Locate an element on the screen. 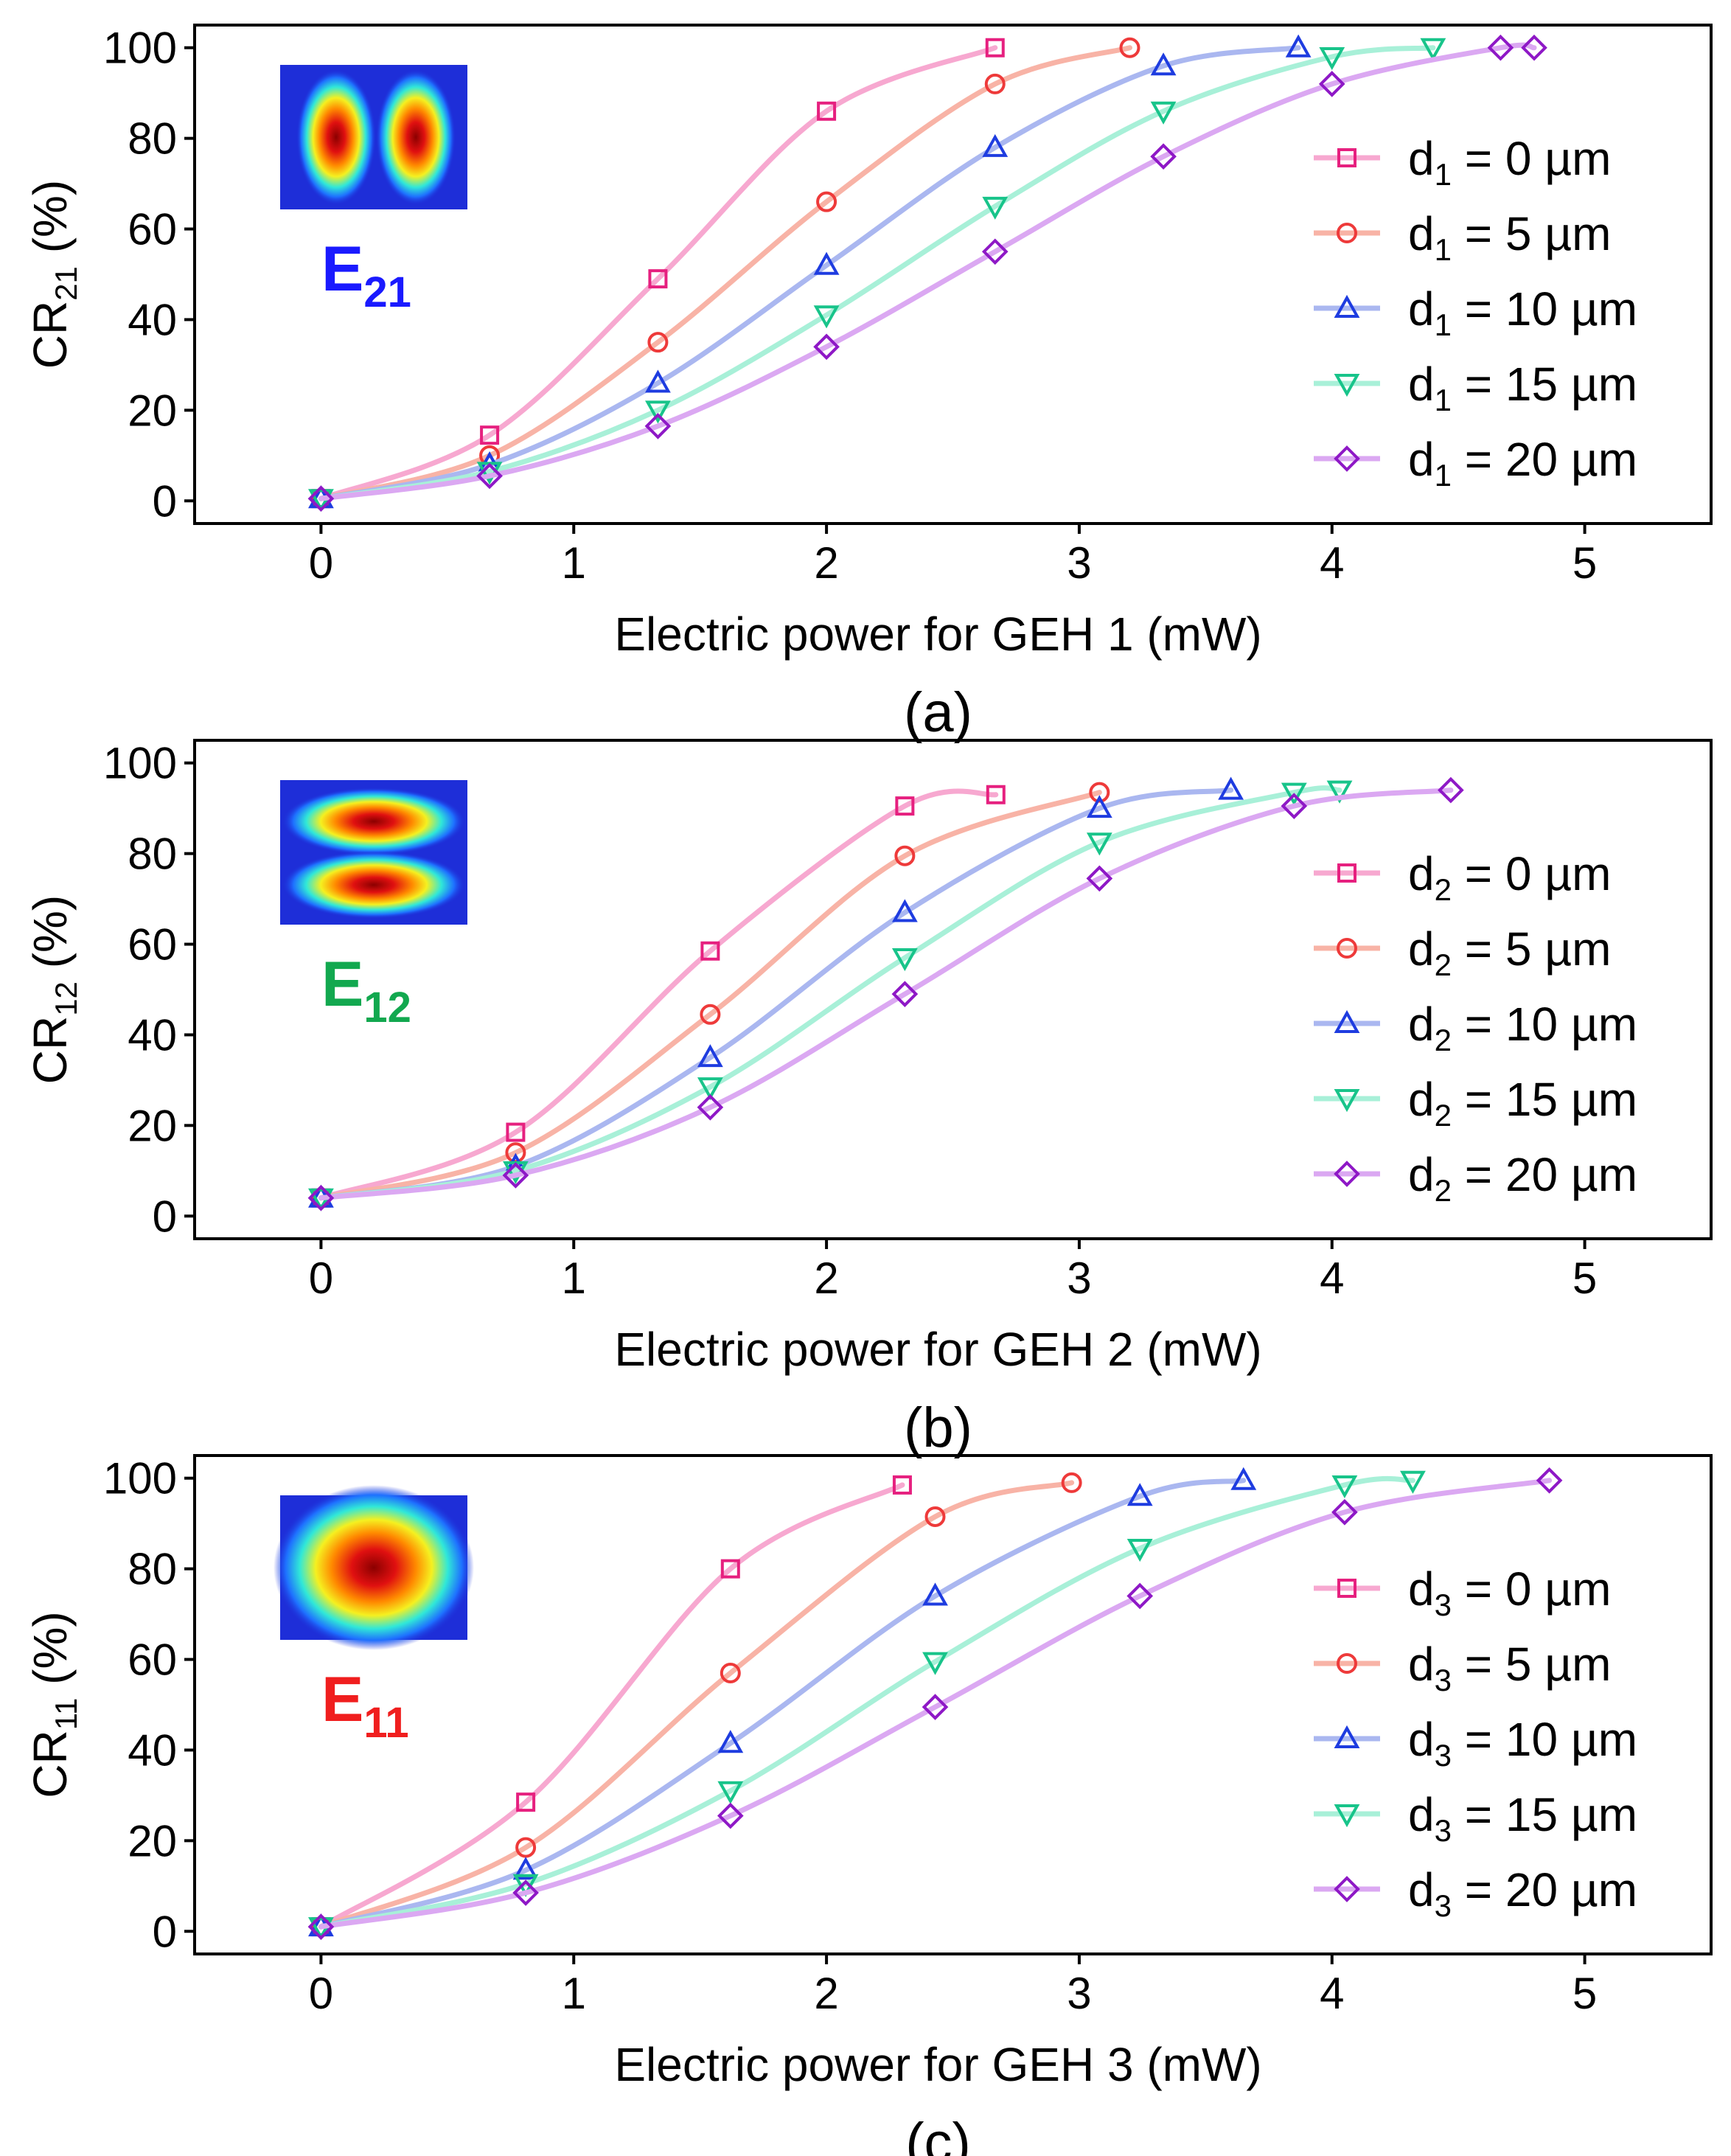 This screenshot has height=2156, width=1731. x-tick-label: 1 is located at coordinates (574, 1993).